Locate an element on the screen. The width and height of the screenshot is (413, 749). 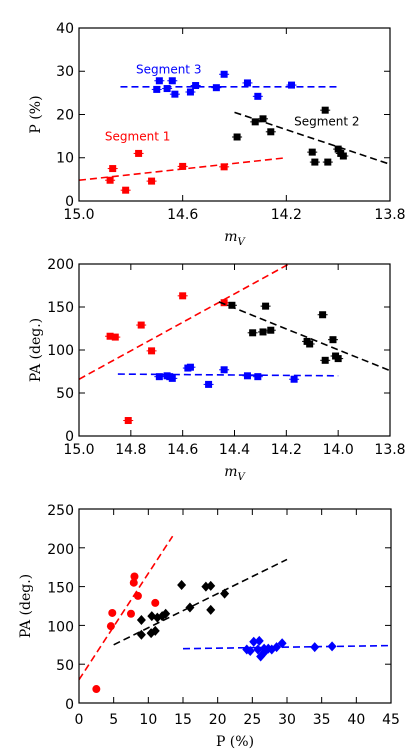
y-tick-label: 20 is located at coordinates (65, 115).